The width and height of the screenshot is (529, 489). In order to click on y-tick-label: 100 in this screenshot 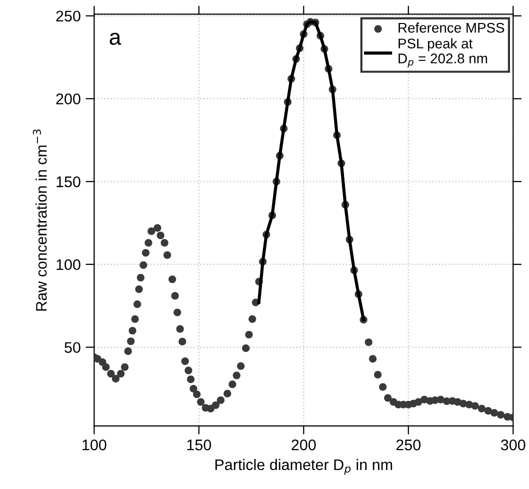, I will do `click(68, 264)`.